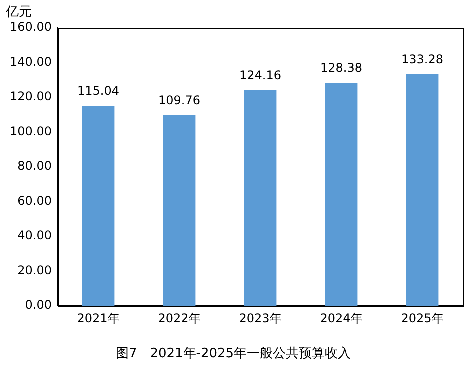 This screenshot has width=469, height=368. I want to click on text: 图7 2021年-2025年一般公共预算收入, so click(234, 354).